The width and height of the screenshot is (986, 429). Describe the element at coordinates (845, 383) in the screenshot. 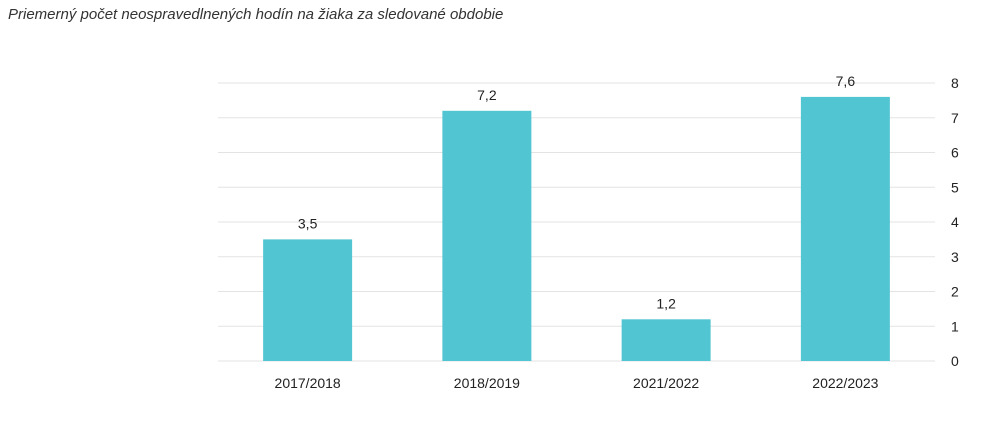

I see `x-tick-label: 2022/2023` at that location.